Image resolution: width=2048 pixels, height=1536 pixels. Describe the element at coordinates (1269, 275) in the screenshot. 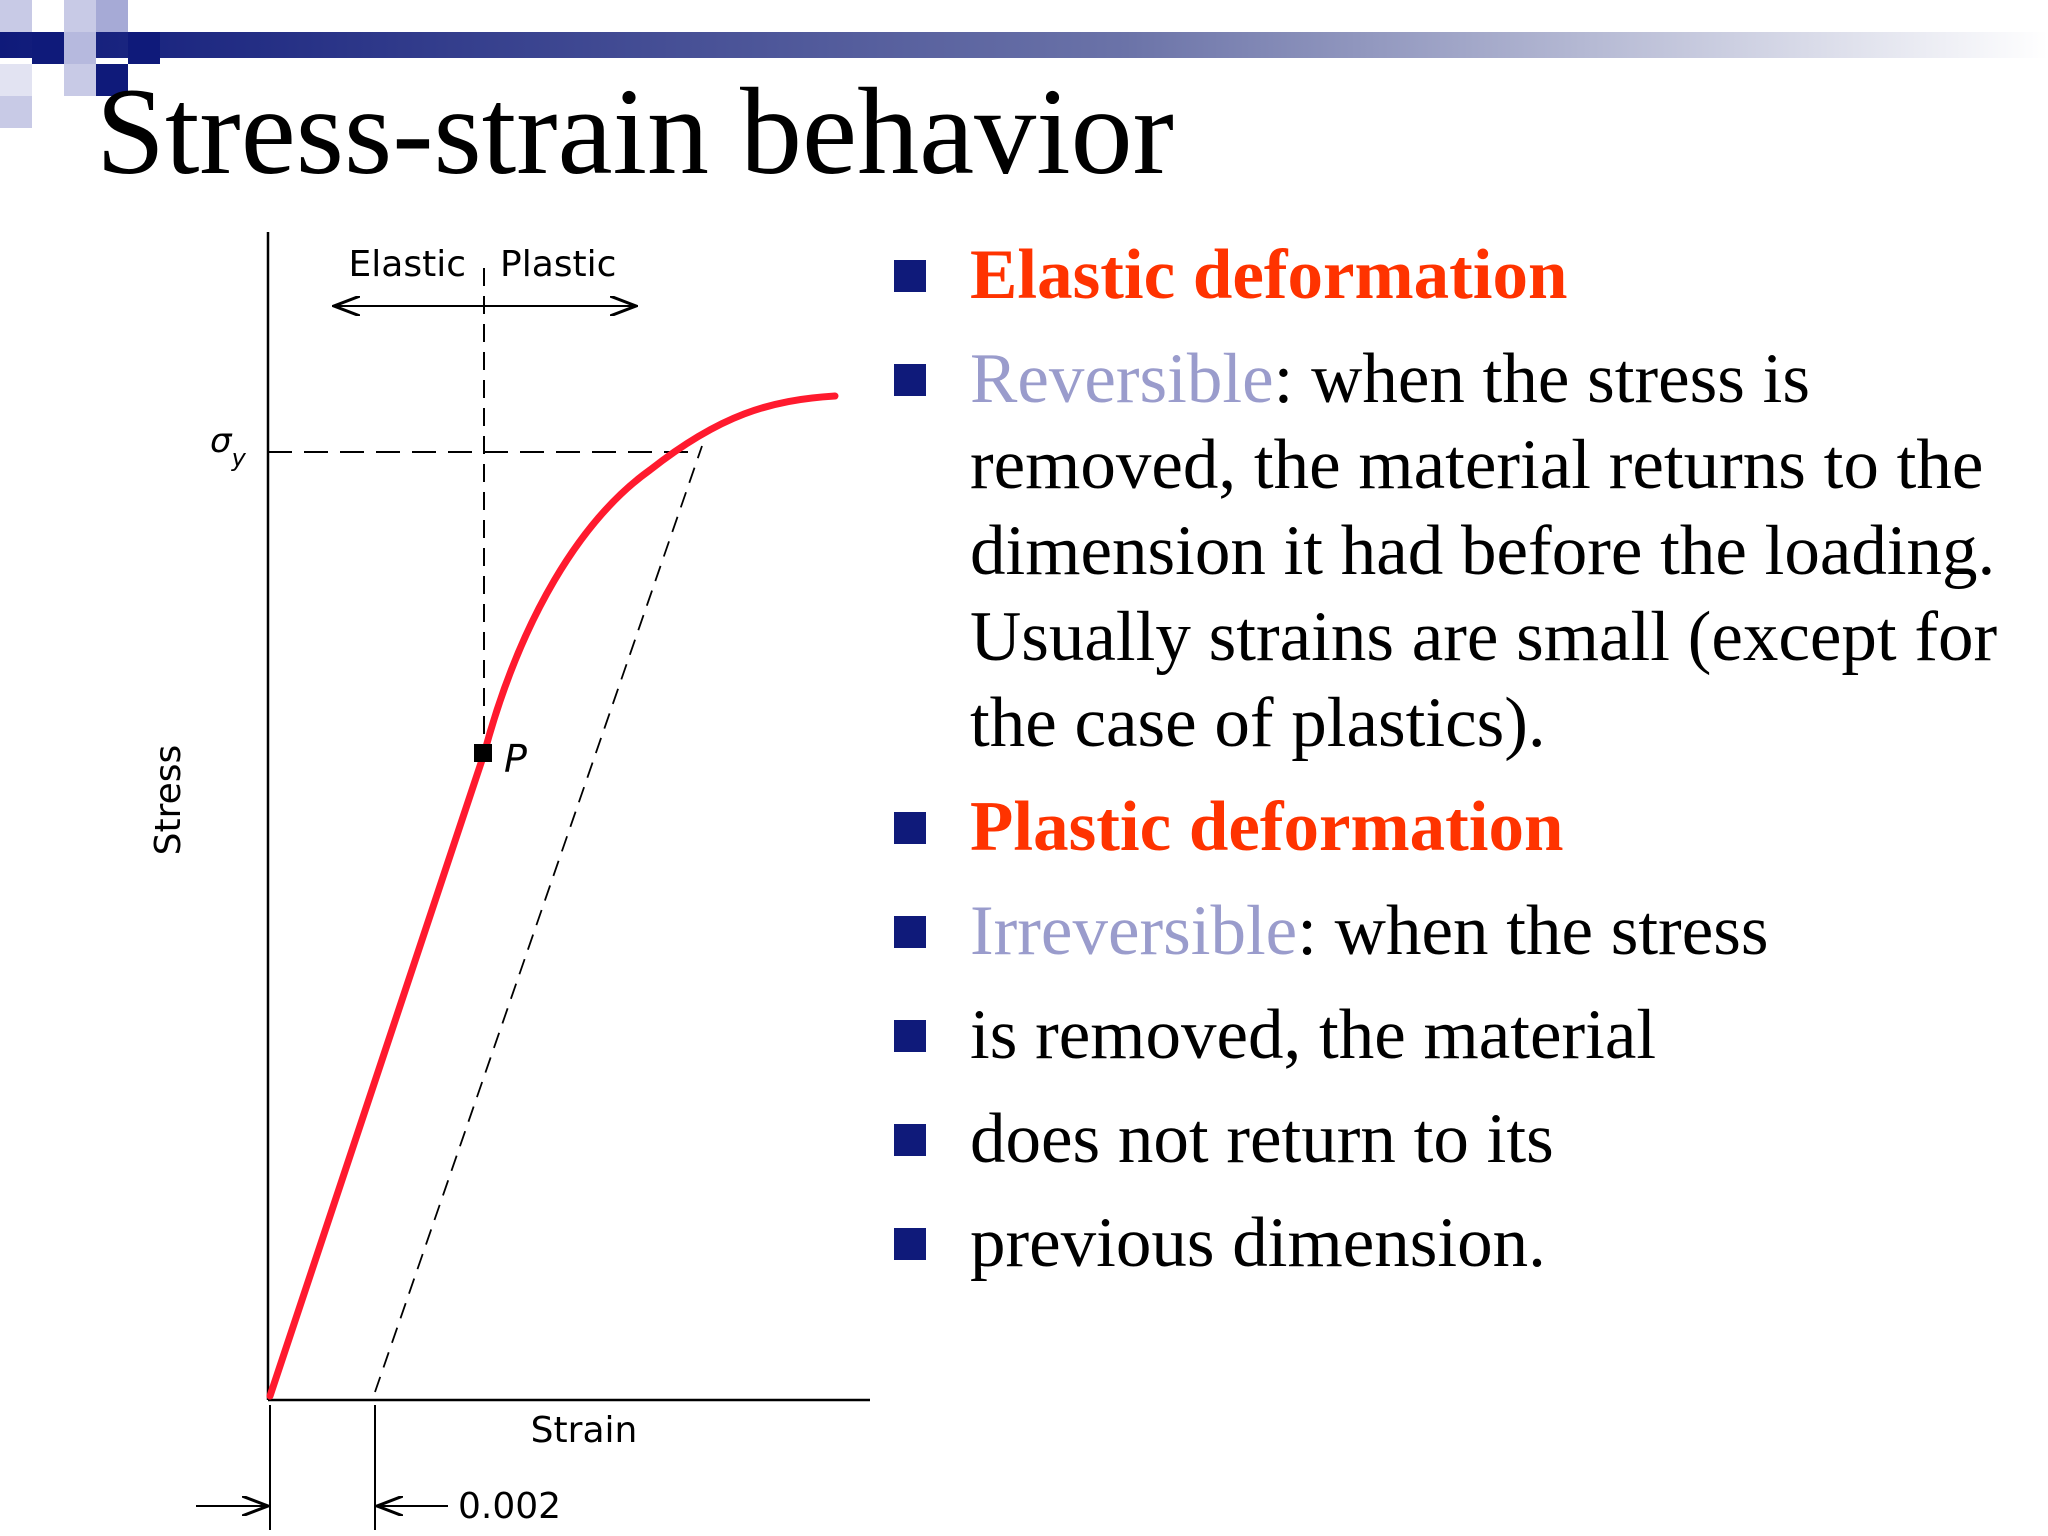

I see `bullet-heading: Elastic deformation` at that location.